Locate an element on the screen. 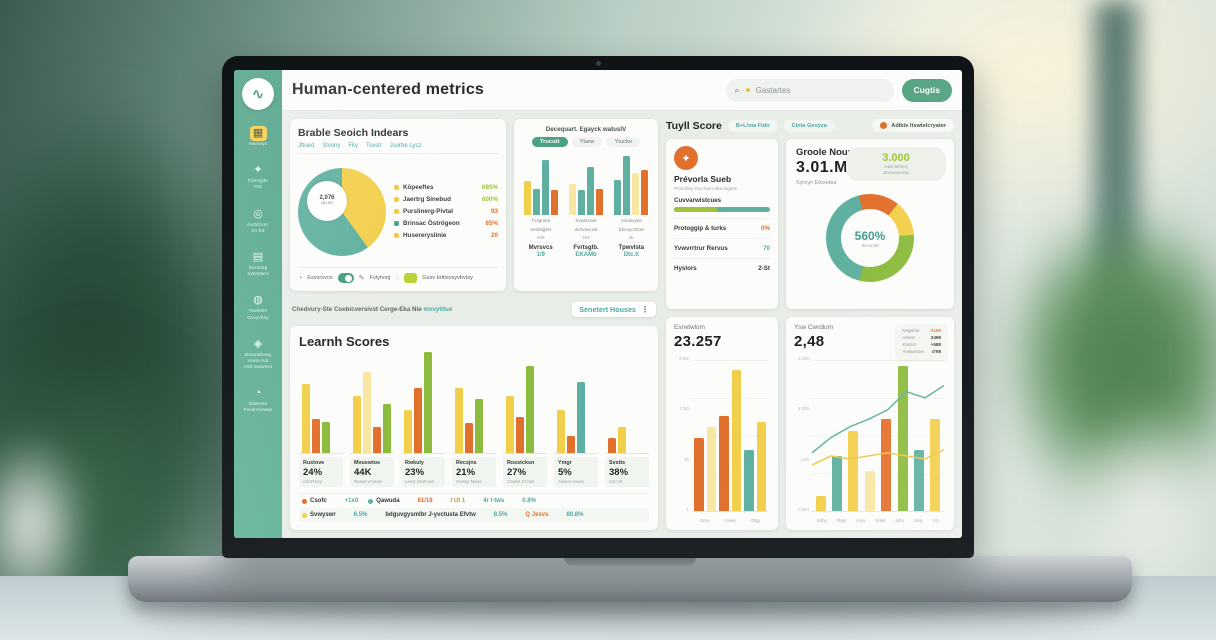  kebab-menu-icon: ⋮ is located at coordinates (645, 309).